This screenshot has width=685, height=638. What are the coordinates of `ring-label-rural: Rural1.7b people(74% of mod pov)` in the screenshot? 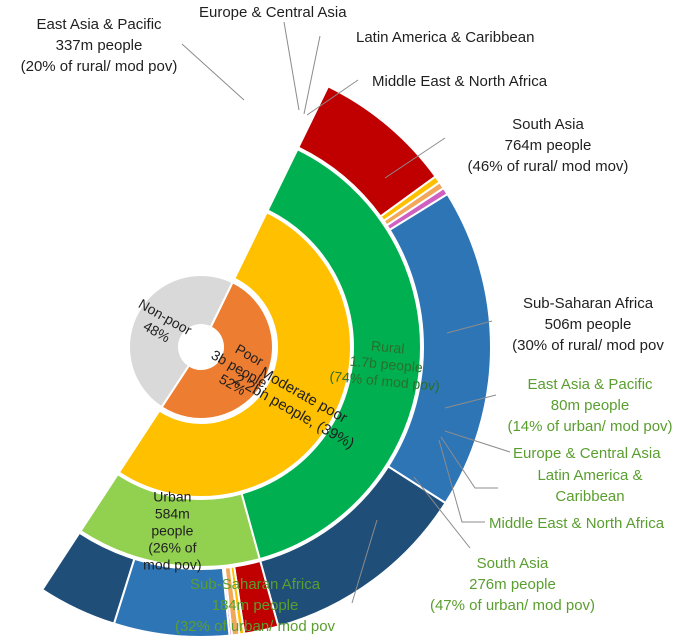 It's located at (386, 364).